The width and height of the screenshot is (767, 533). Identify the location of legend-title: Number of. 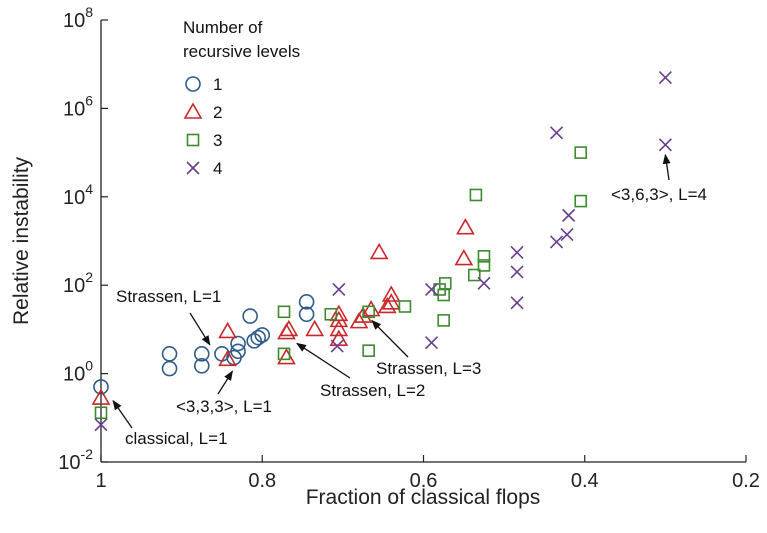
(223, 27).